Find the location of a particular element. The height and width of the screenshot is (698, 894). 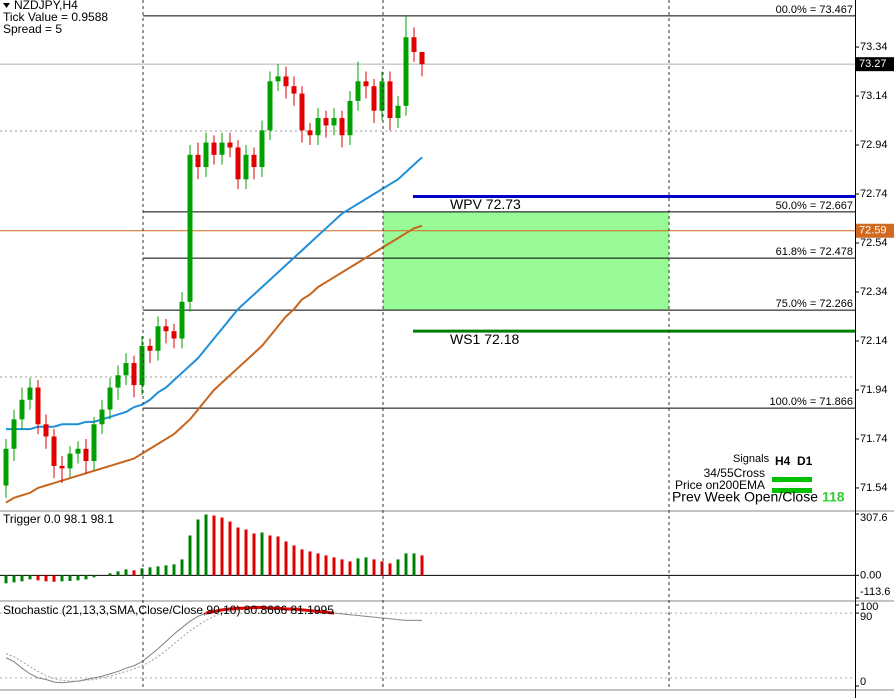

y-tick-label: 72.34 is located at coordinates (874, 292).